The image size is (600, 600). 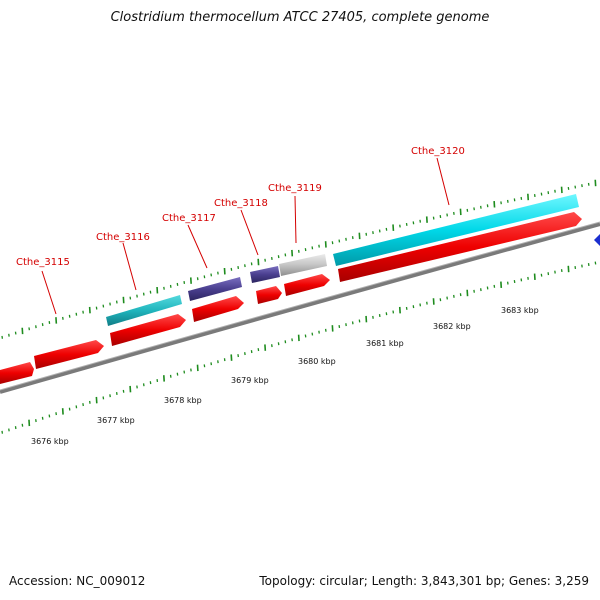 What do you see at coordinates (295, 188) in the screenshot?
I see `gene-label-3119: Cthe_3119` at bounding box center [295, 188].